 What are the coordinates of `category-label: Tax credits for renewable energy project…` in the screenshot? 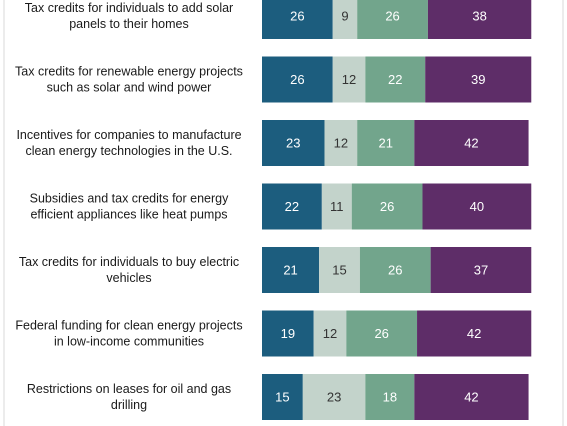 It's located at (129, 80).